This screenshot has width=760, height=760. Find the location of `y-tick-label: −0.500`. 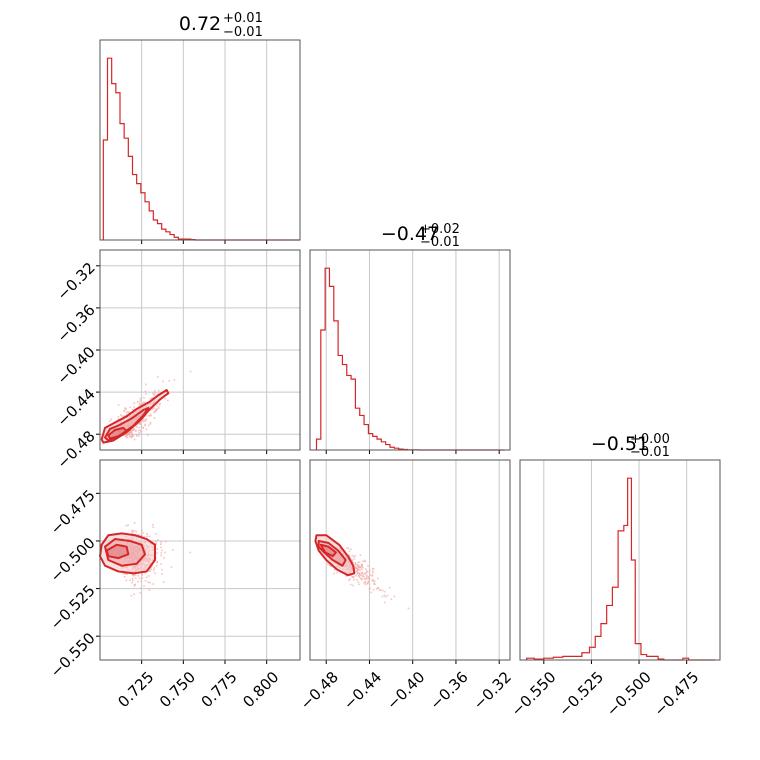

y-tick-label: −0.500 is located at coordinates (73, 560).